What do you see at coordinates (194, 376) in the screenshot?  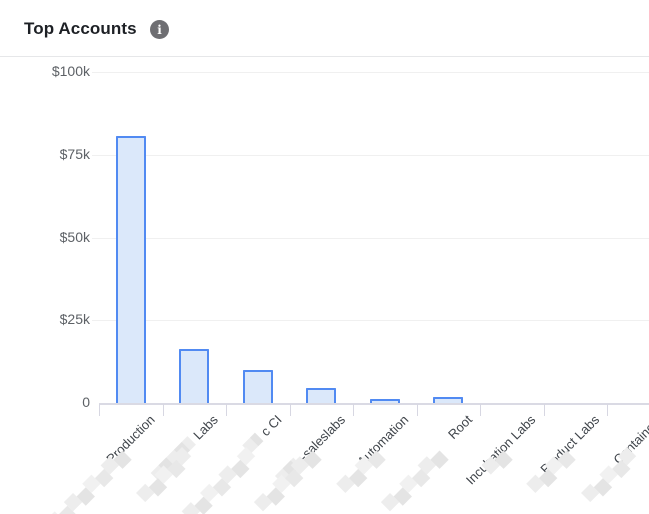 I see `bar-labs` at bounding box center [194, 376].